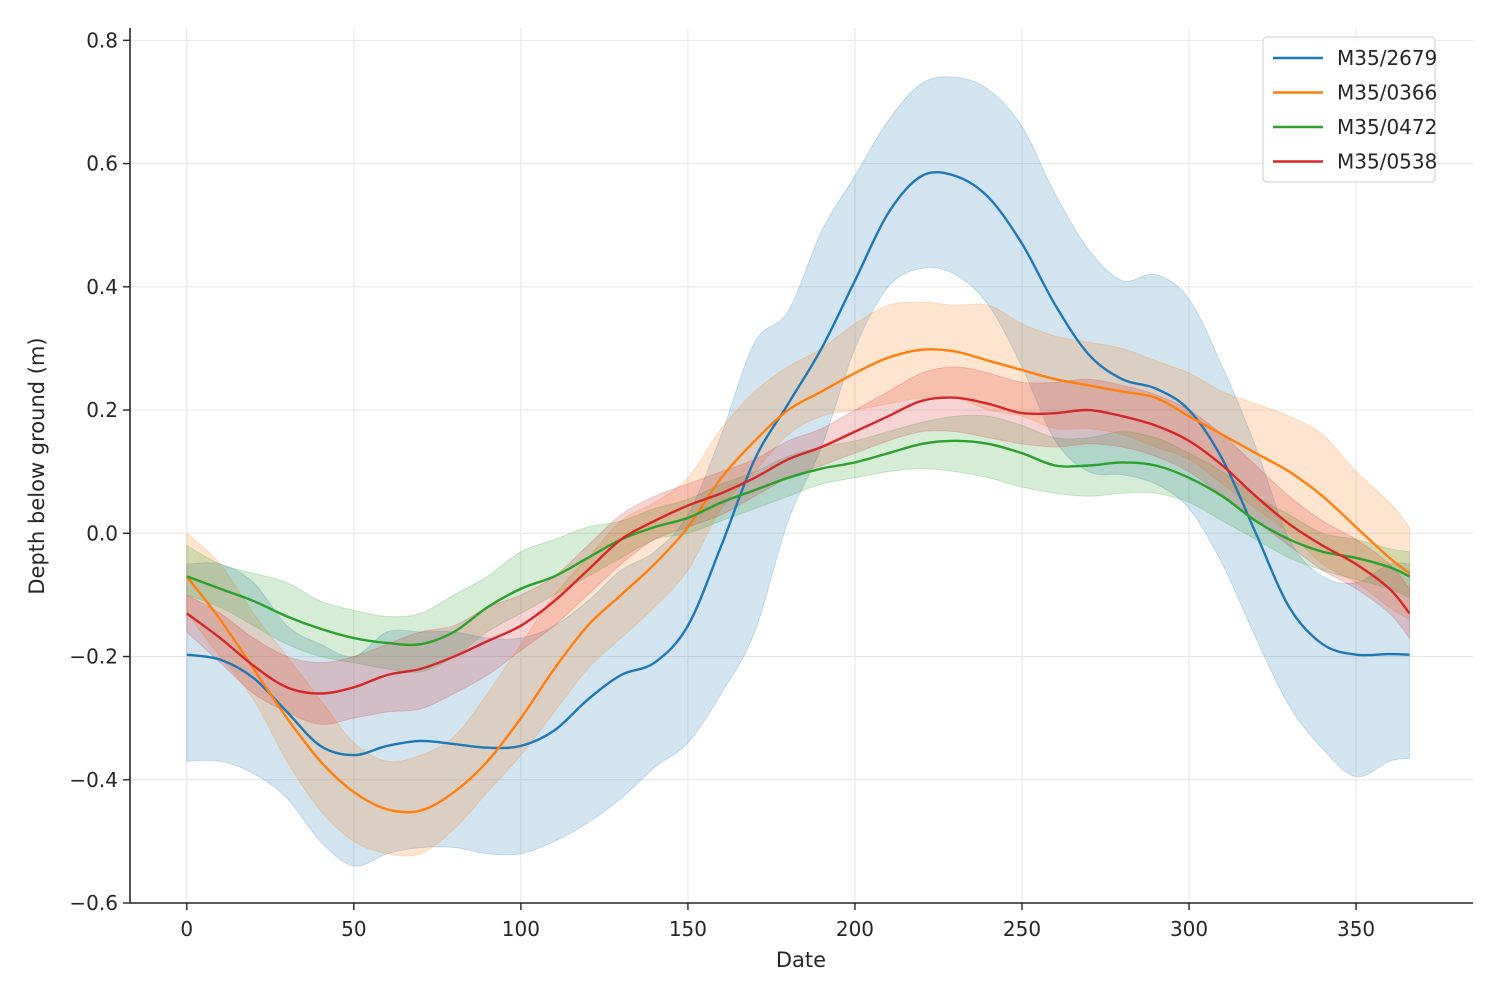 The height and width of the screenshot is (1000, 1500). What do you see at coordinates (93, 903) in the screenshot?
I see `y-tick-label: −0.6` at bounding box center [93, 903].